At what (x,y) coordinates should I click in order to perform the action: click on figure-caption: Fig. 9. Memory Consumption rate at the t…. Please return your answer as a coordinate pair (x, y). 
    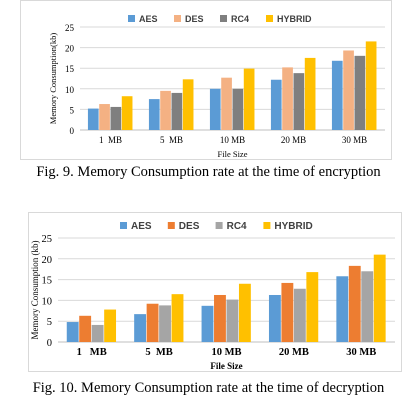
    Looking at the image, I should click on (208, 172).